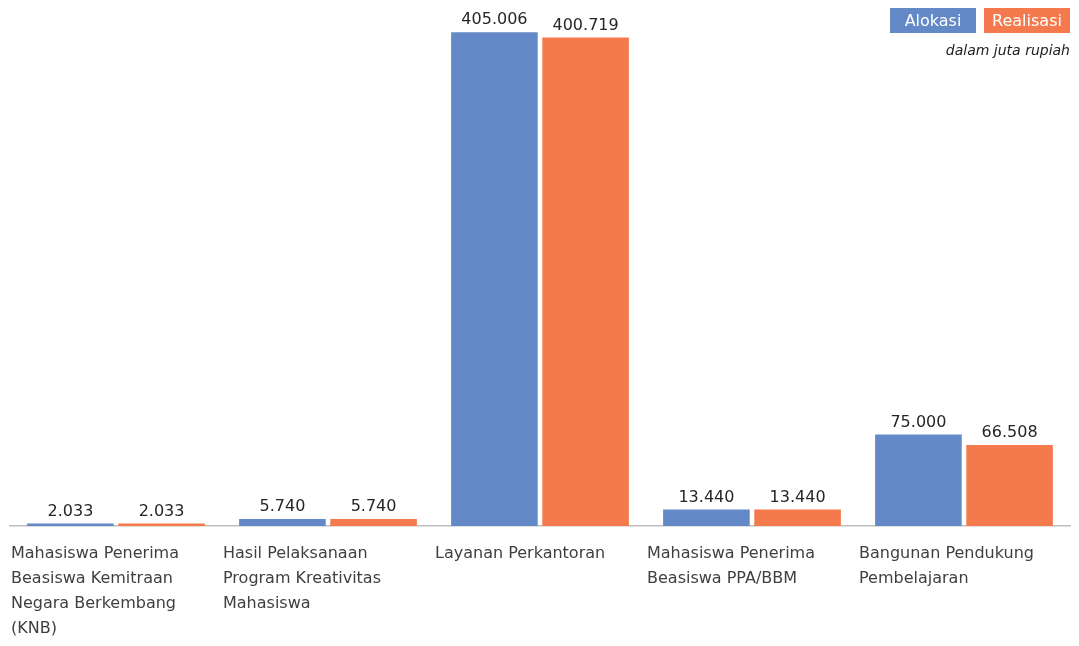  Describe the element at coordinates (946, 565) in the screenshot. I see `x-tick-label: Bangunan Pendukung Pembelajaran` at that location.